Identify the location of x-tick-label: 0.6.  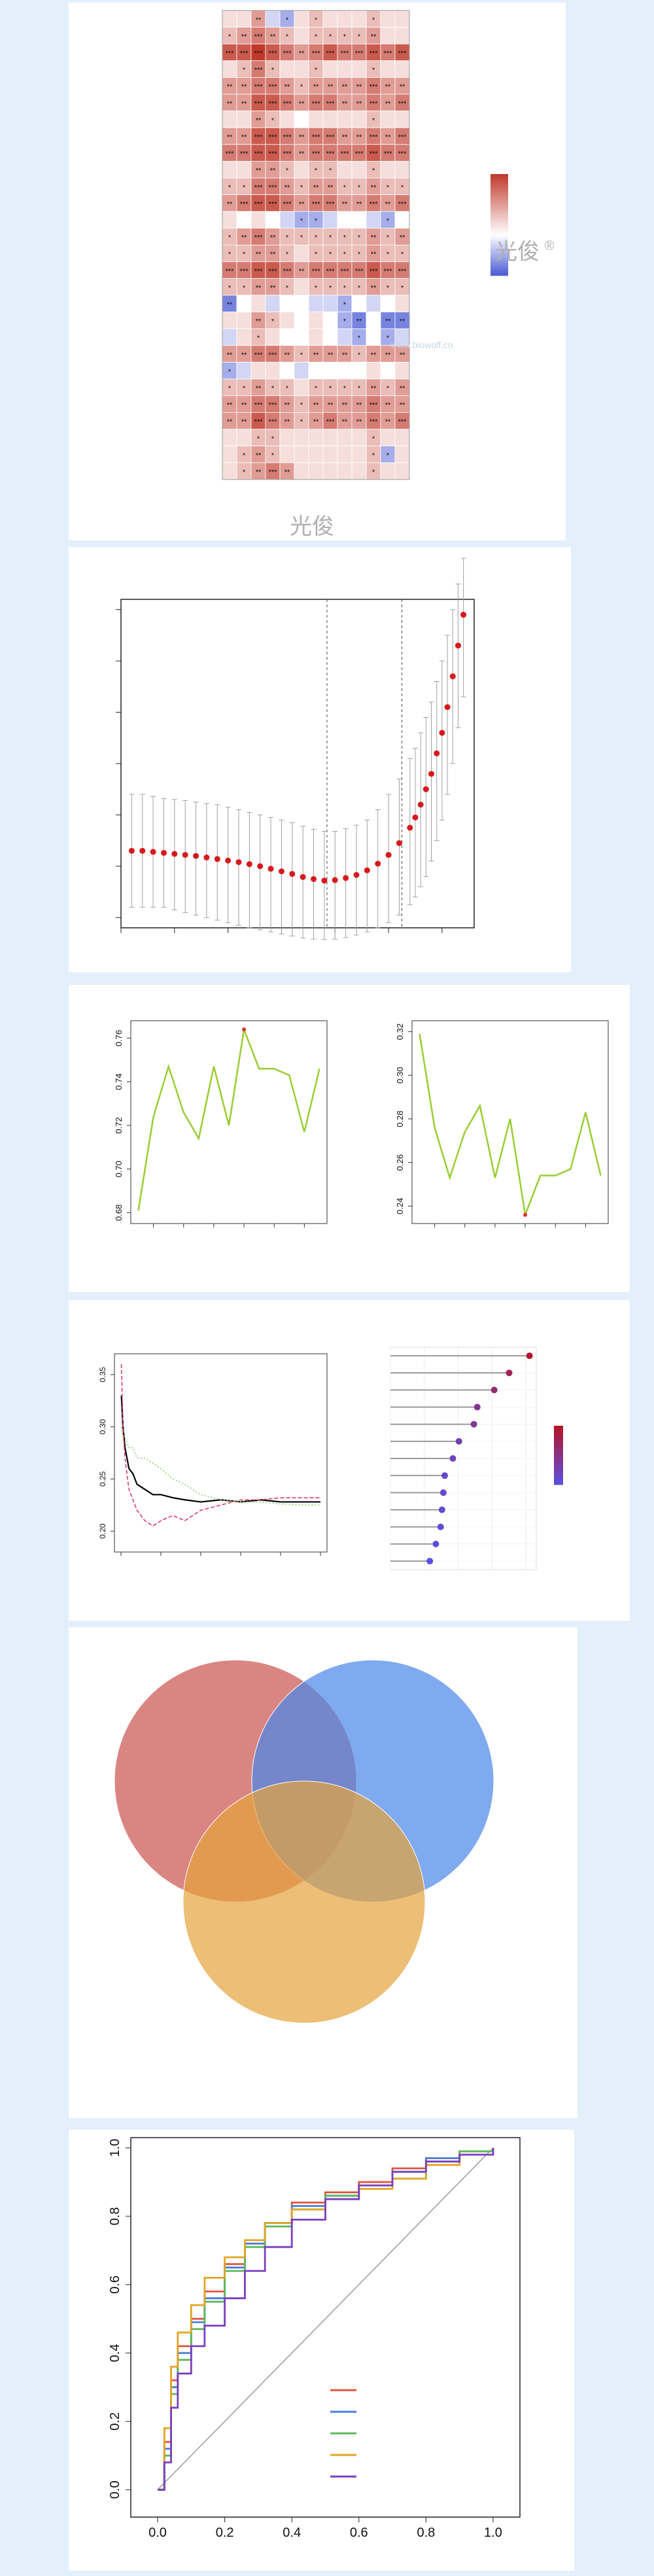
(359, 2533).